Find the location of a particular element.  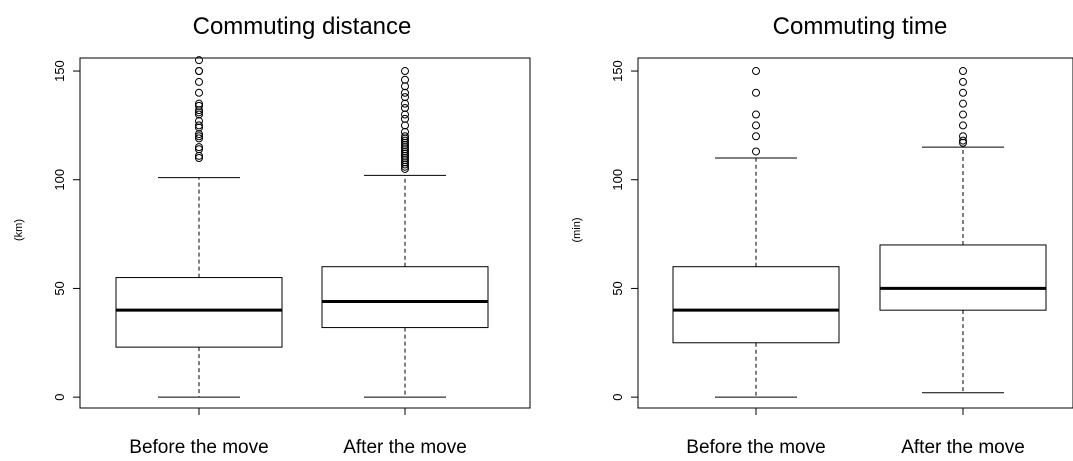

chart-title: Commuting distance is located at coordinates (302, 26).